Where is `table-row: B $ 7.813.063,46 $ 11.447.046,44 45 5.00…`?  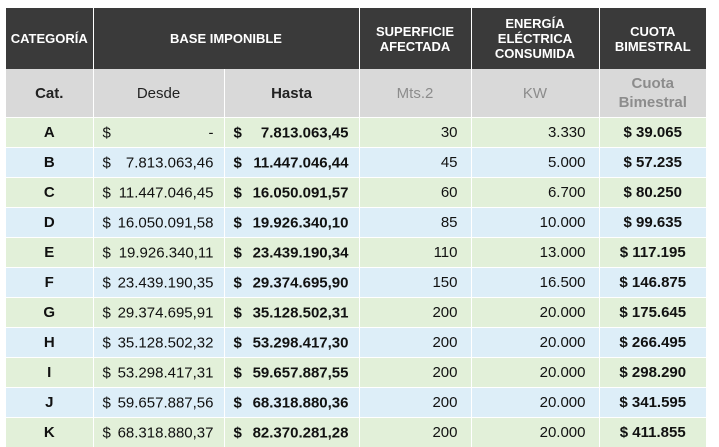 table-row: B $ 7.813.063,46 $ 11.447.046,44 45 5.00… is located at coordinates (356, 163).